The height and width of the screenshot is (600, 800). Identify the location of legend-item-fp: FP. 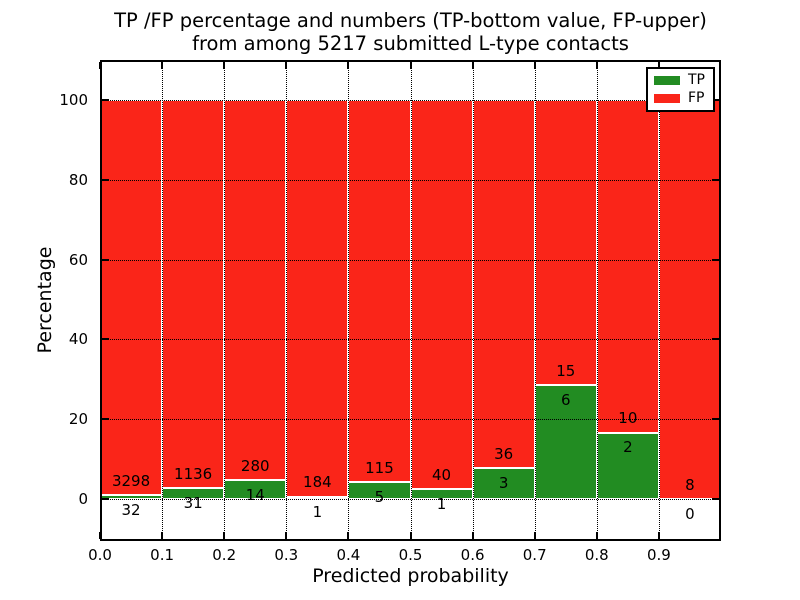
(680, 97).